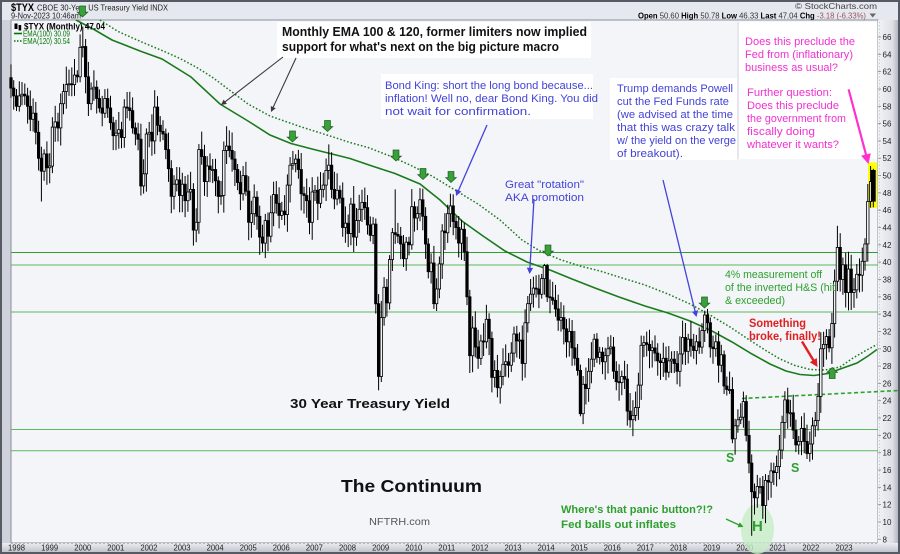 This screenshot has height=554, width=900. I want to click on svg-text: 54, so click(887, 141).